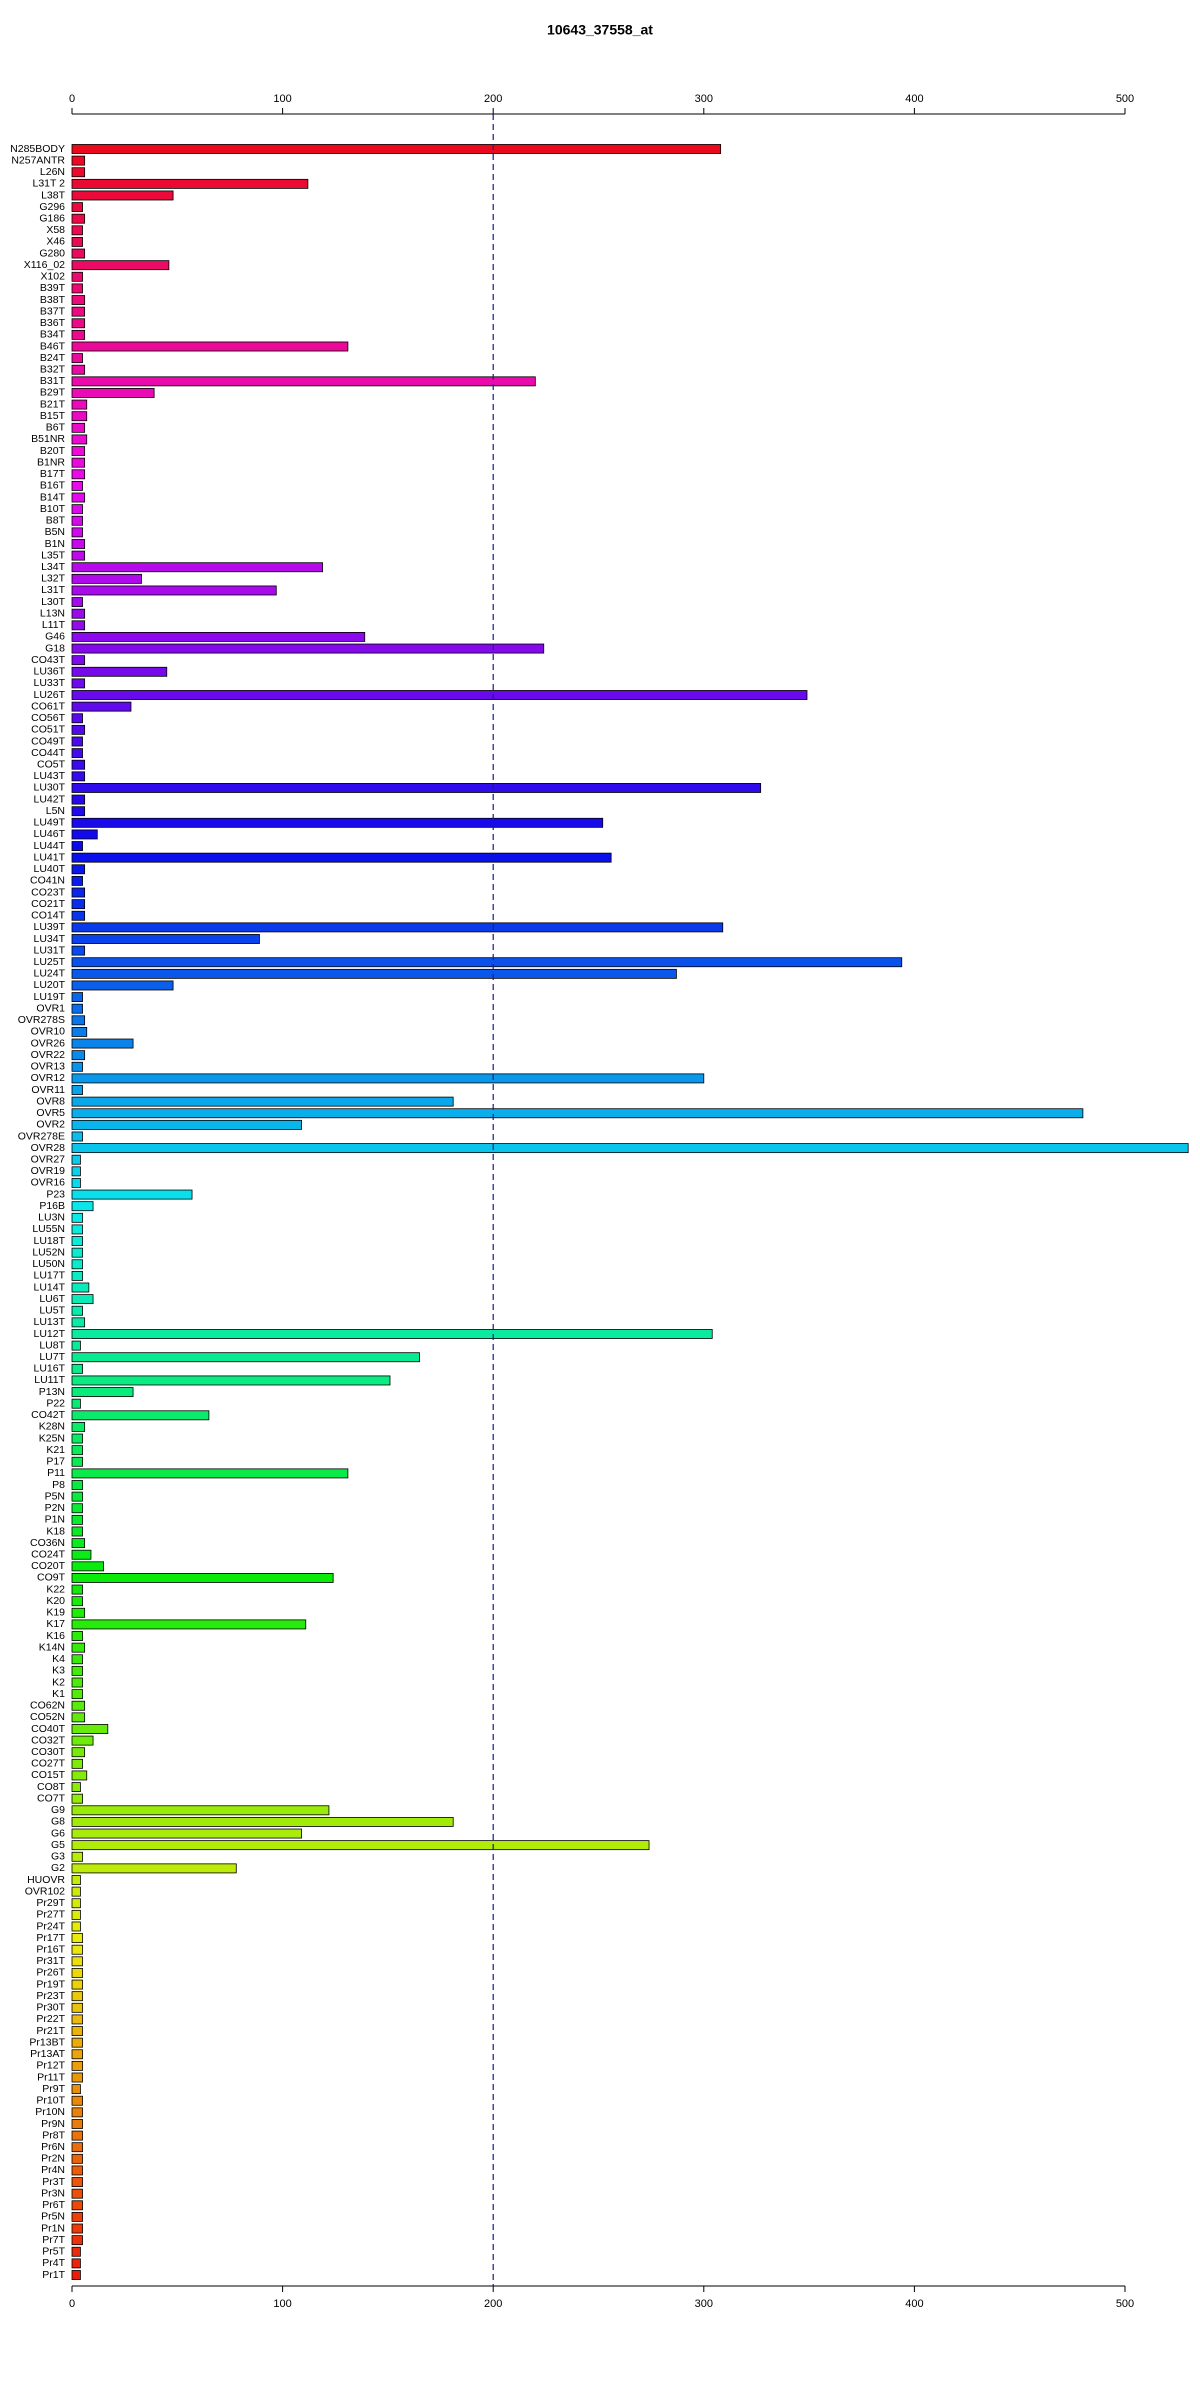  I want to click on y-tick-label: Pr19T, so click(50, 1984).